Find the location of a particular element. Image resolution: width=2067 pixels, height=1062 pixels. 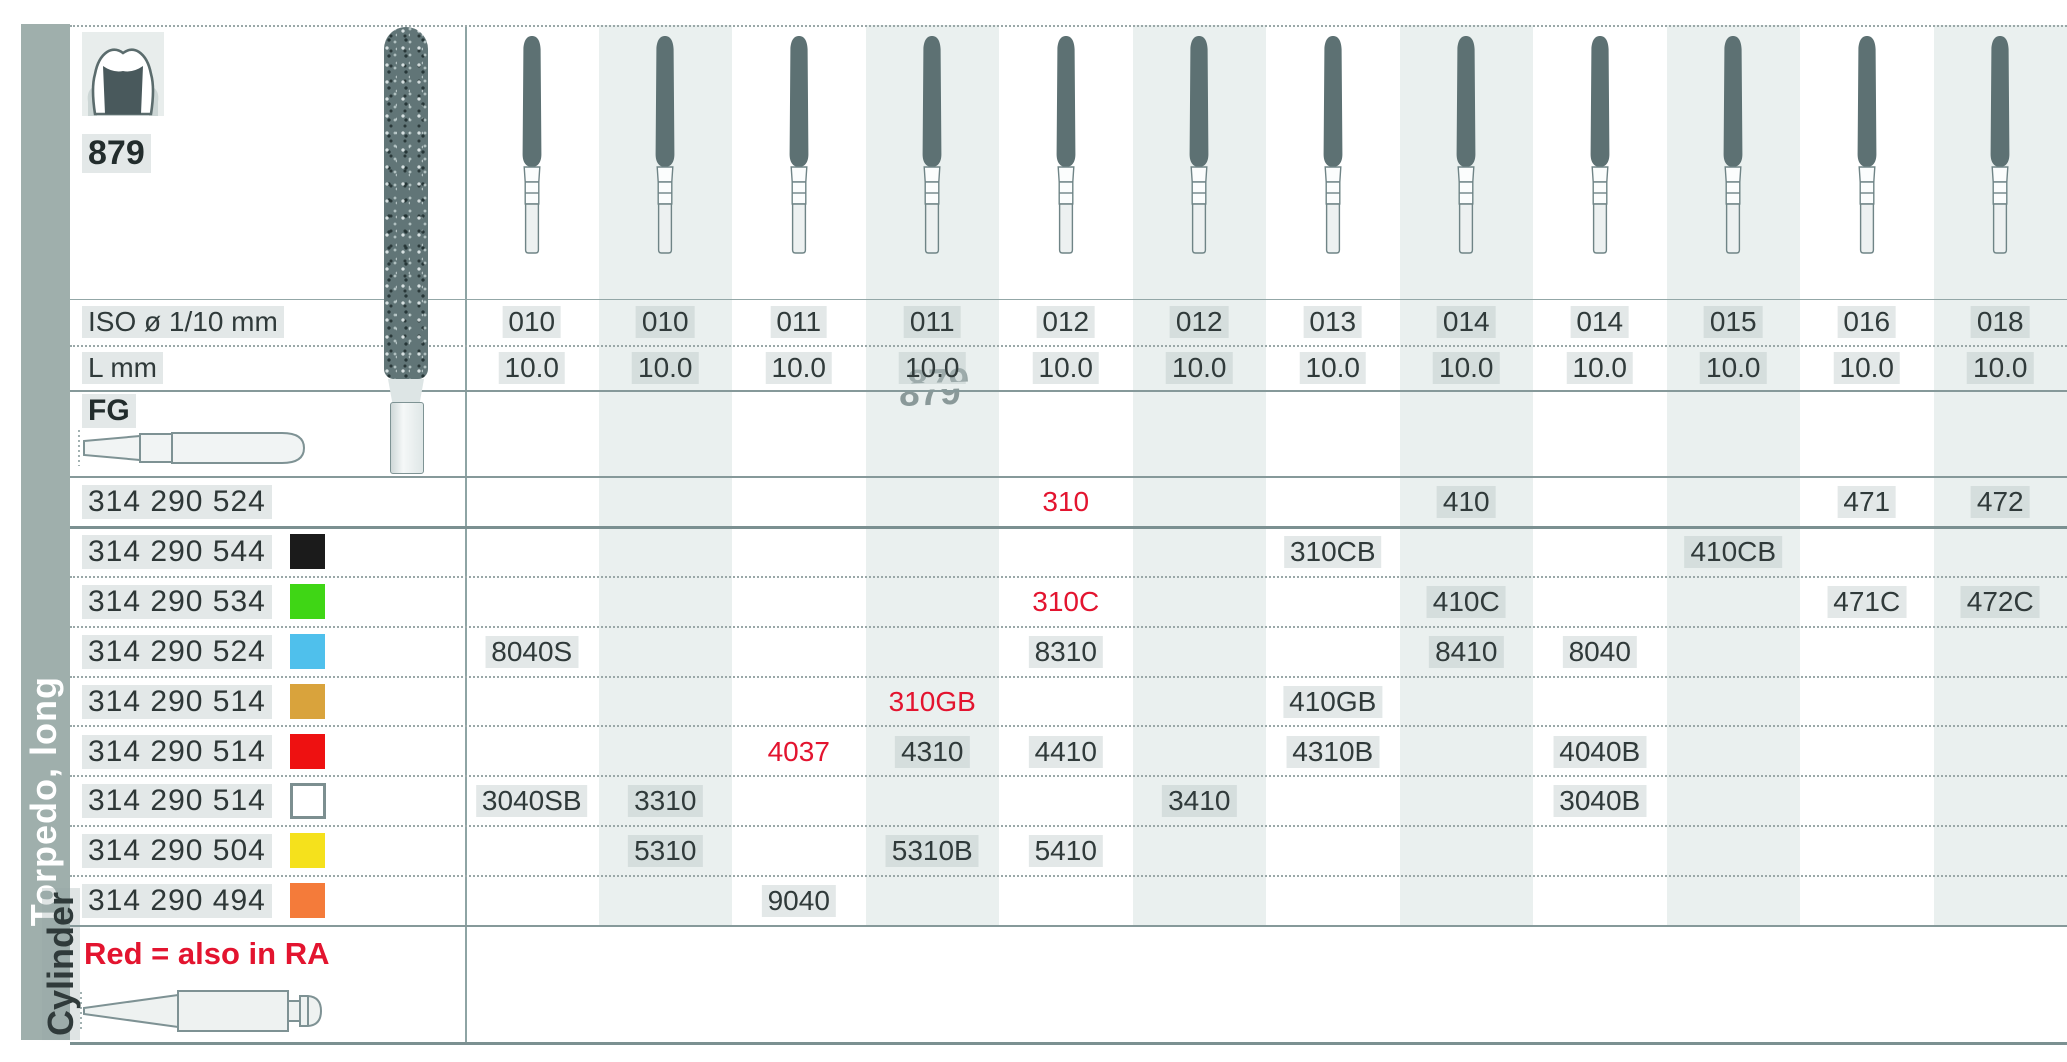

order-number-cell: 3310 is located at coordinates (665, 801).